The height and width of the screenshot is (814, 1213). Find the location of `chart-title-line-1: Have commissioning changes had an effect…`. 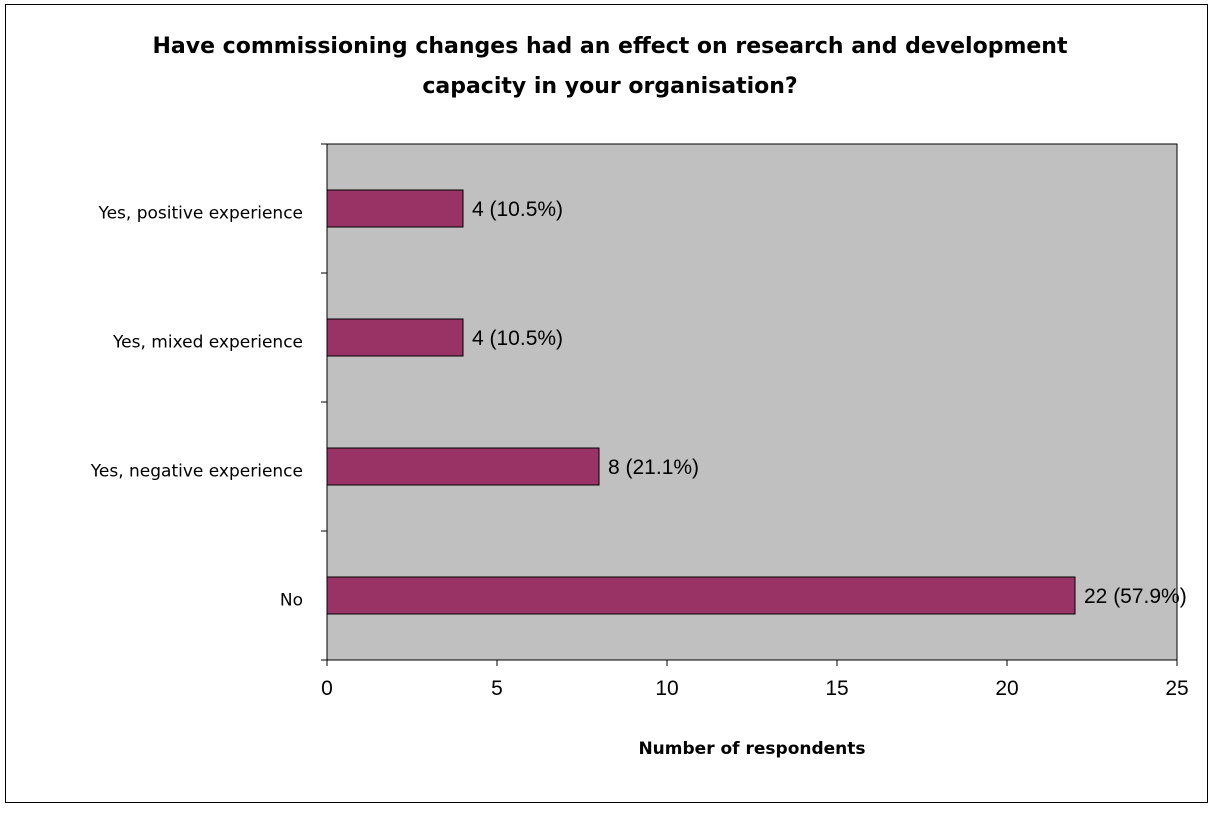

chart-title-line-1: Have commissioning changes had an effect… is located at coordinates (610, 46).